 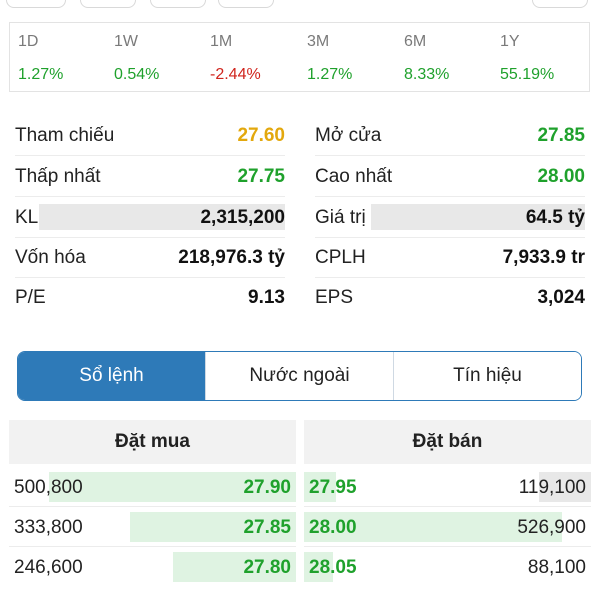 I want to click on buy-price: 27.85, so click(x=267, y=527).